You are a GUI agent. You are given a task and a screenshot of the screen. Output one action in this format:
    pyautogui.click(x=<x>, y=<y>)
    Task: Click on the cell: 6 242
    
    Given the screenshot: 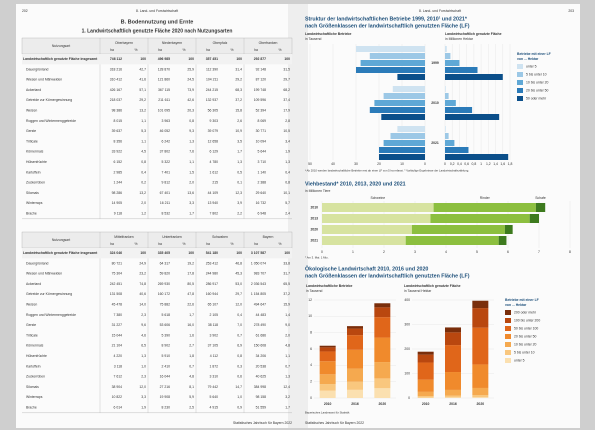 What is the action you would take?
    pyautogui.click(x=166, y=141)
    